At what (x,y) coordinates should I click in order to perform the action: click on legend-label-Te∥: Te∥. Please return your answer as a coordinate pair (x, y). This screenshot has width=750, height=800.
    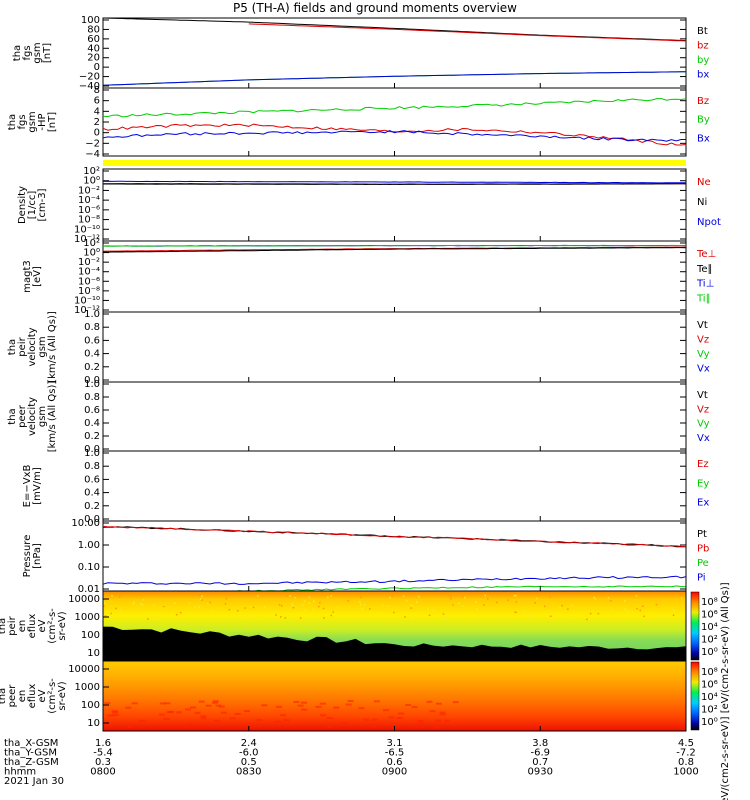
    Looking at the image, I should click on (704, 269).